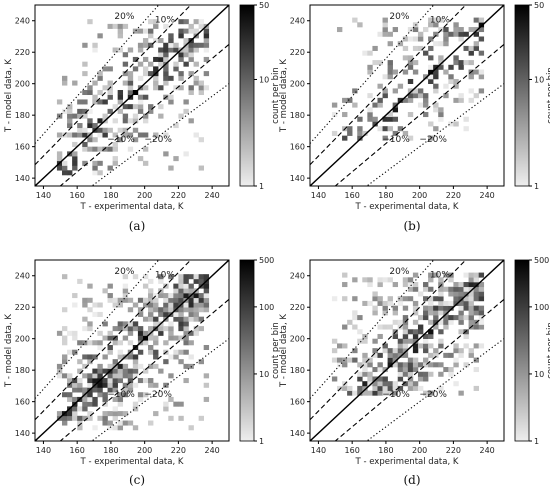  What do you see at coordinates (419, 369) in the screenshot?
I see `reference-line` at bounding box center [419, 369].